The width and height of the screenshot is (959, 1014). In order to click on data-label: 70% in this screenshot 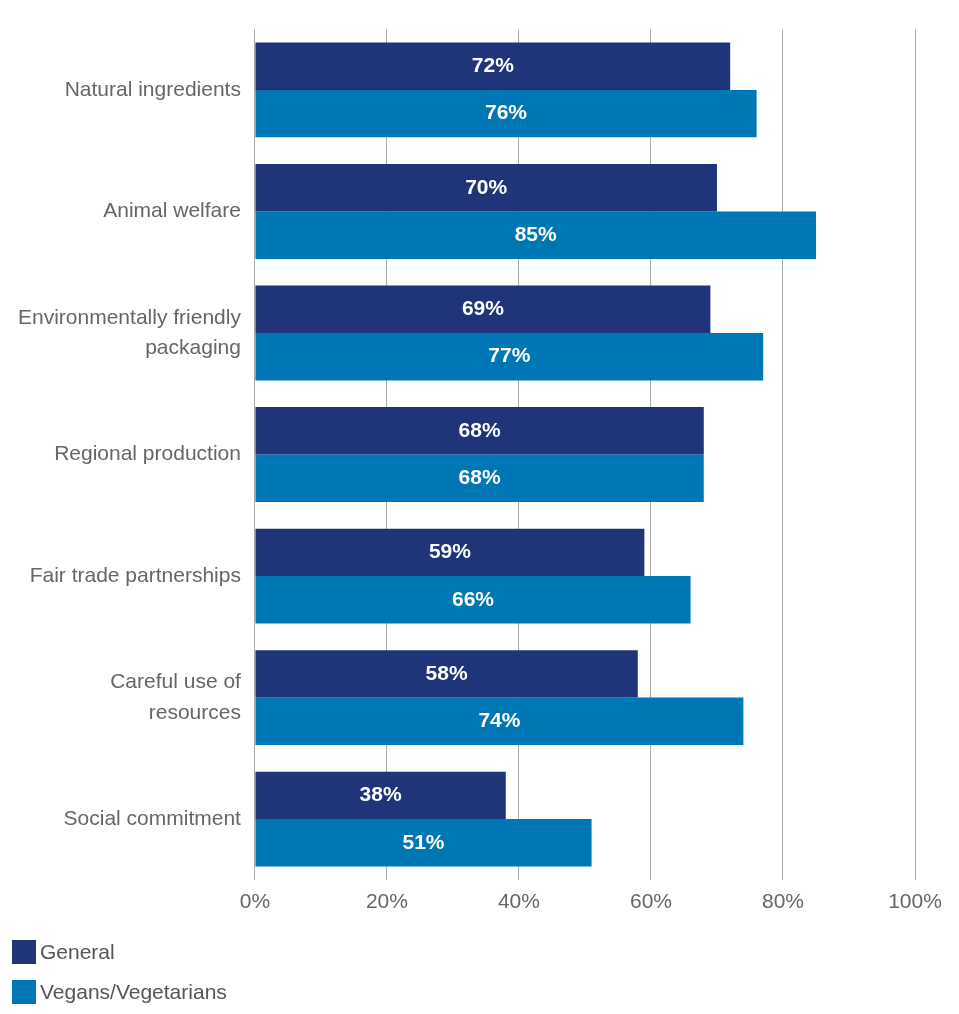, I will do `click(486, 186)`.